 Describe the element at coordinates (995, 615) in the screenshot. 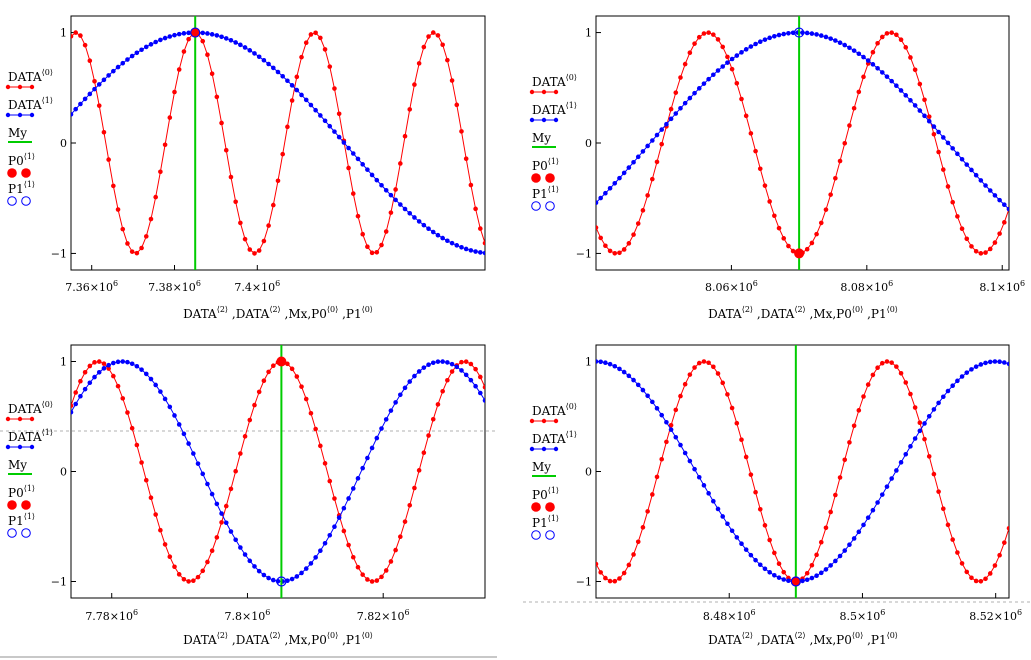

I see `x-tick-label: 8.52×106` at that location.